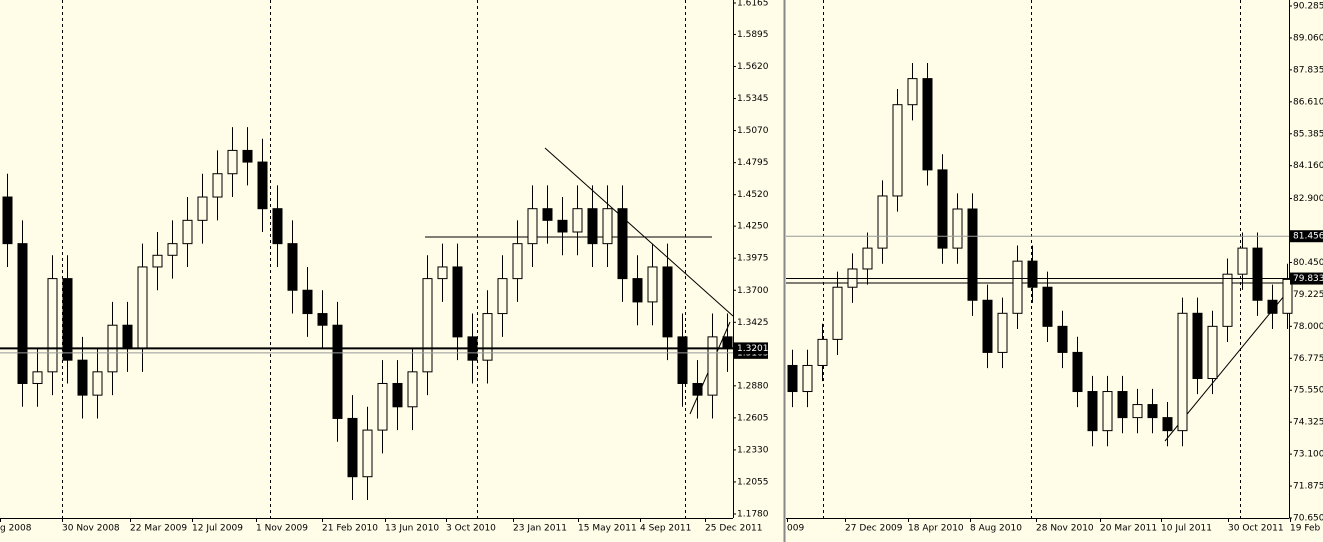 The image size is (1323, 542). I want to click on price-label: 1.3201, so click(753, 349).